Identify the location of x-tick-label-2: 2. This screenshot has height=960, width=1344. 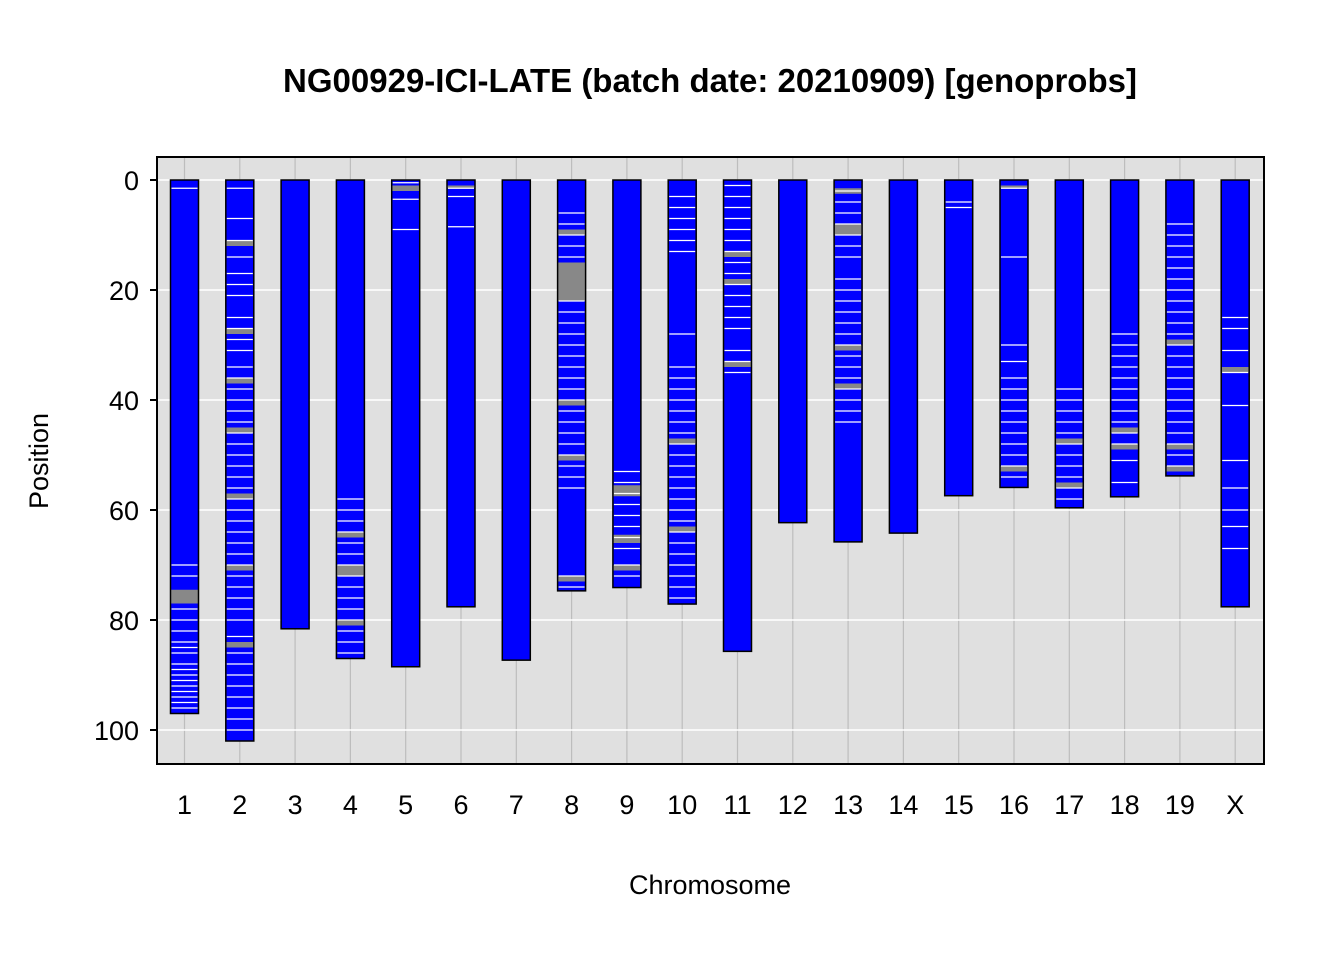
(239, 805).